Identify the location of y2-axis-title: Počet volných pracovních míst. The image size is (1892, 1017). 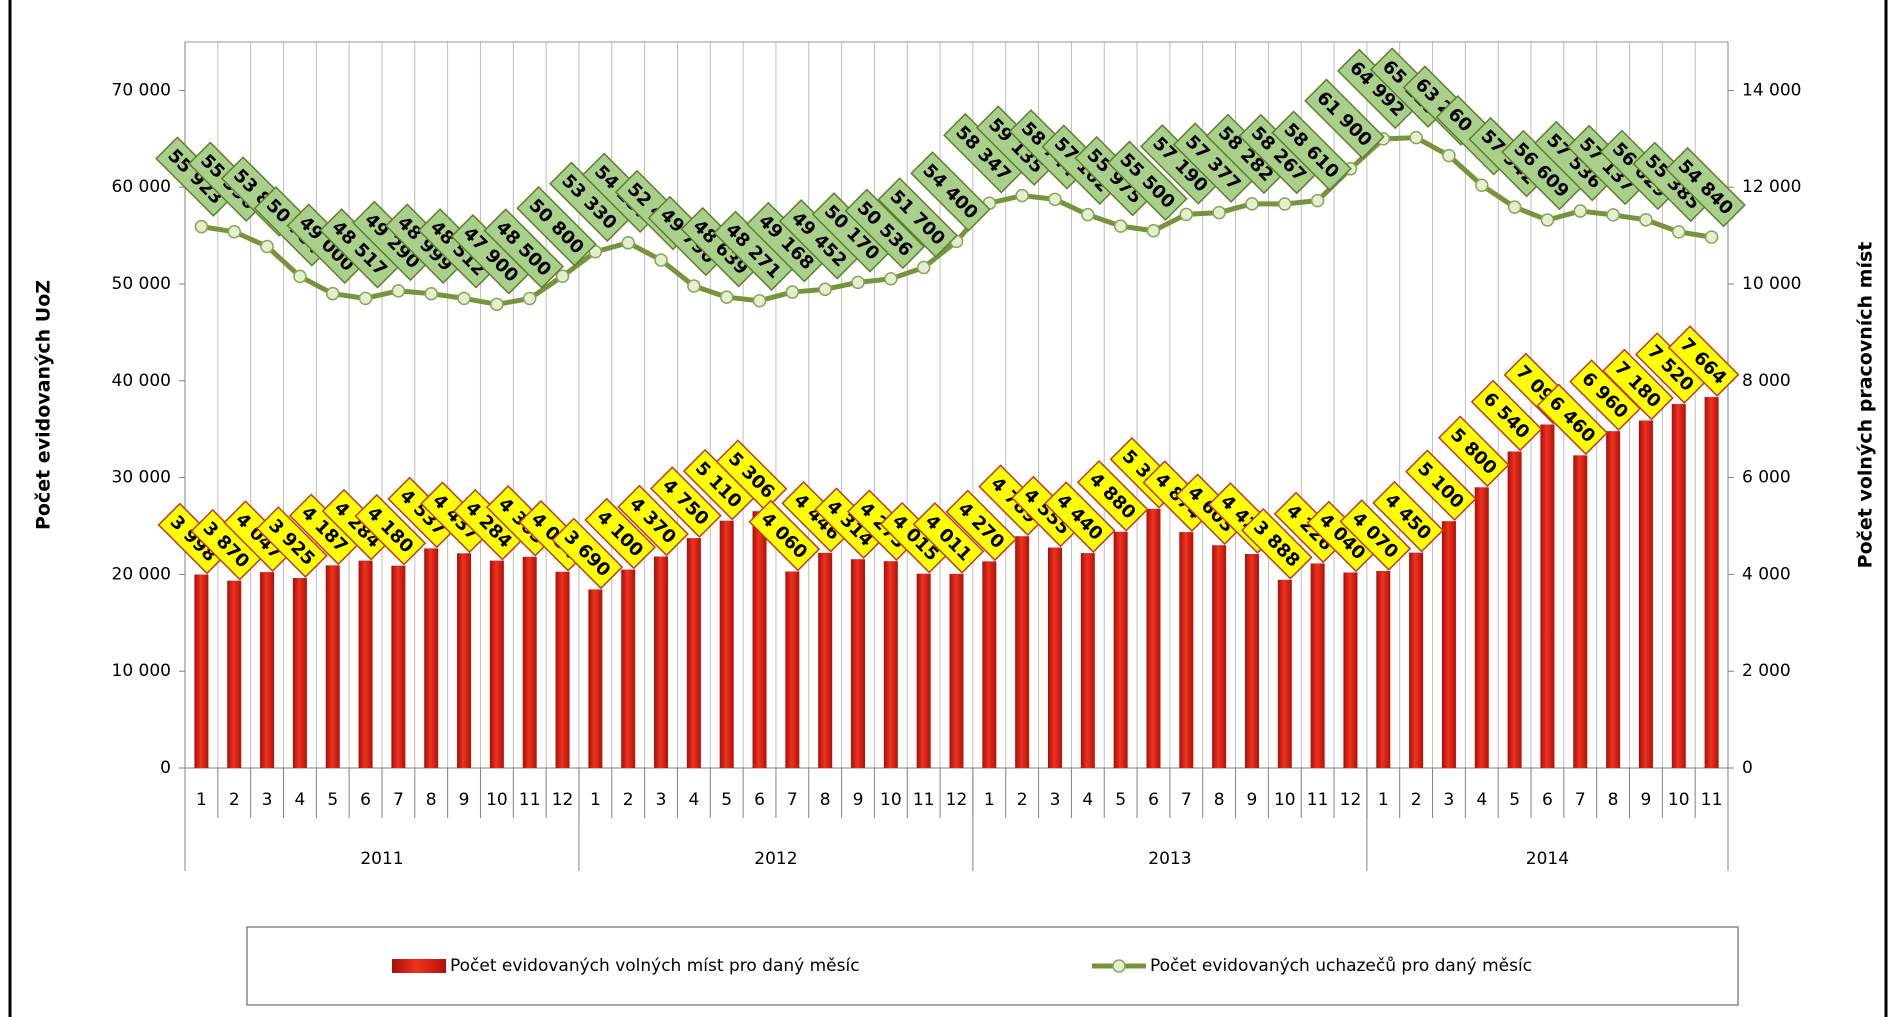
(1866, 405).